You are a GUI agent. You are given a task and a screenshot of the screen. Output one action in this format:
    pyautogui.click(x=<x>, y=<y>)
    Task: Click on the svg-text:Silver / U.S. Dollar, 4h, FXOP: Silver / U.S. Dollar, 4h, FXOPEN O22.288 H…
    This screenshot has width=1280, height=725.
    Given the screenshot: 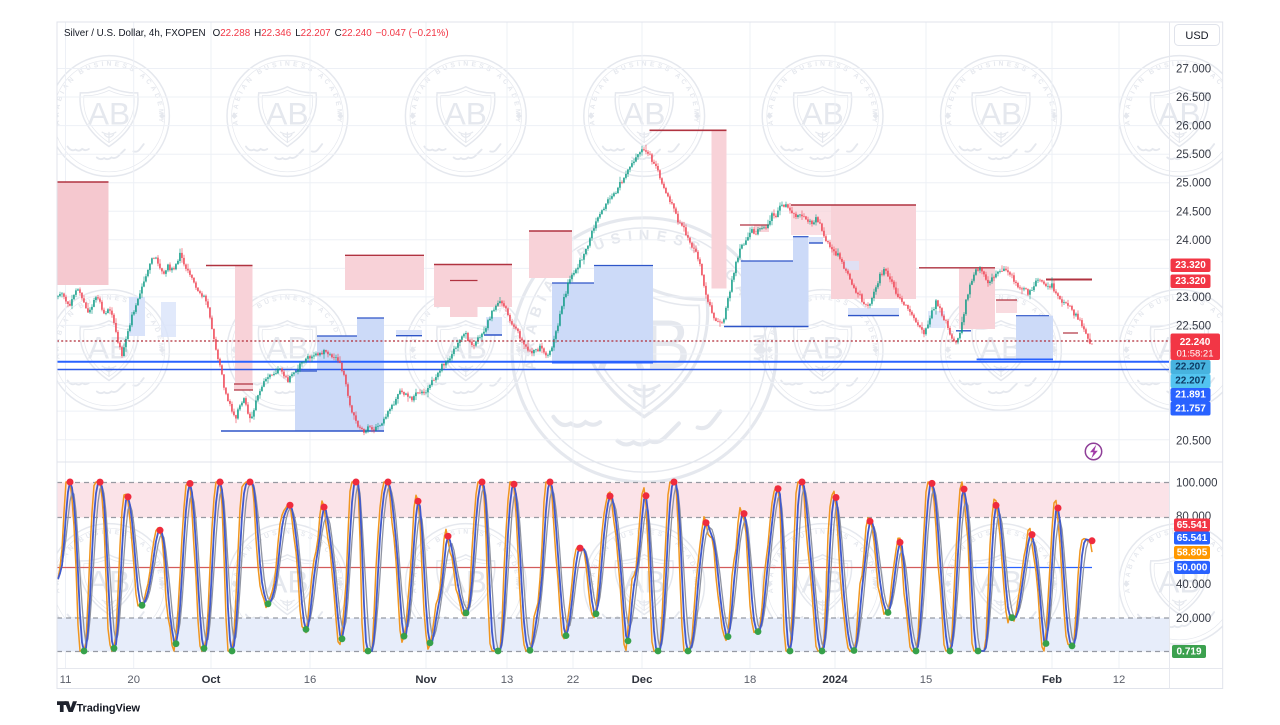 What is the action you would take?
    pyautogui.click(x=256, y=33)
    